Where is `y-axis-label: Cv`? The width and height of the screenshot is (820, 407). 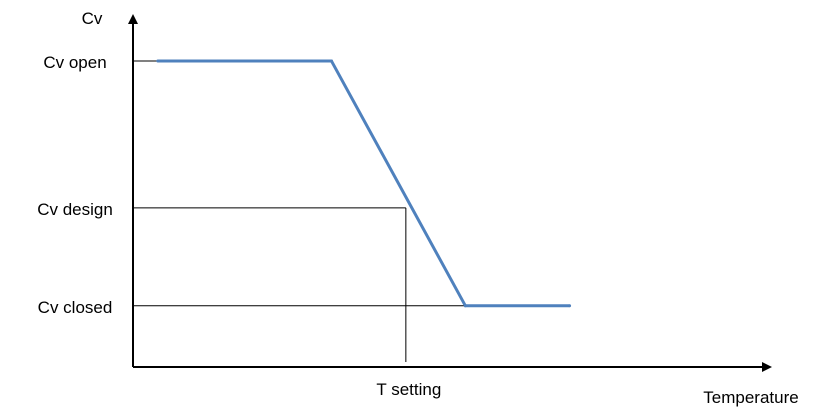
y-axis-label: Cv is located at coordinates (92, 18).